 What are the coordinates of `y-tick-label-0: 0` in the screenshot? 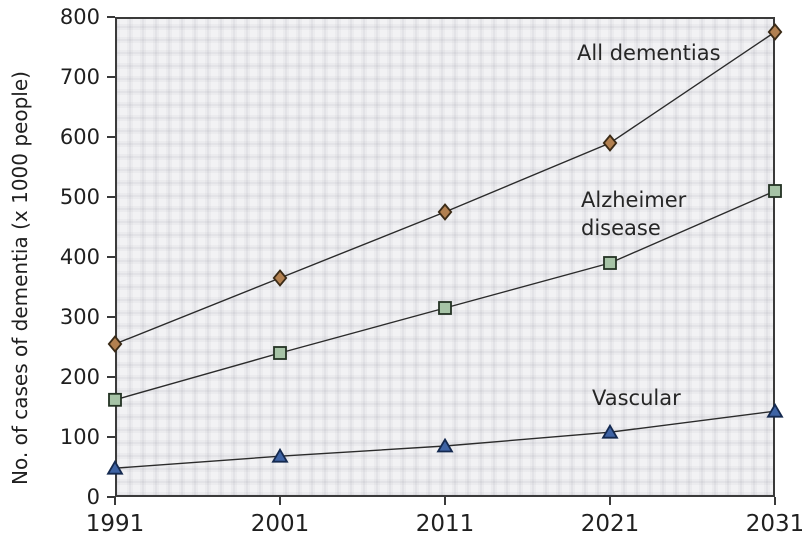 It's located at (93, 497).